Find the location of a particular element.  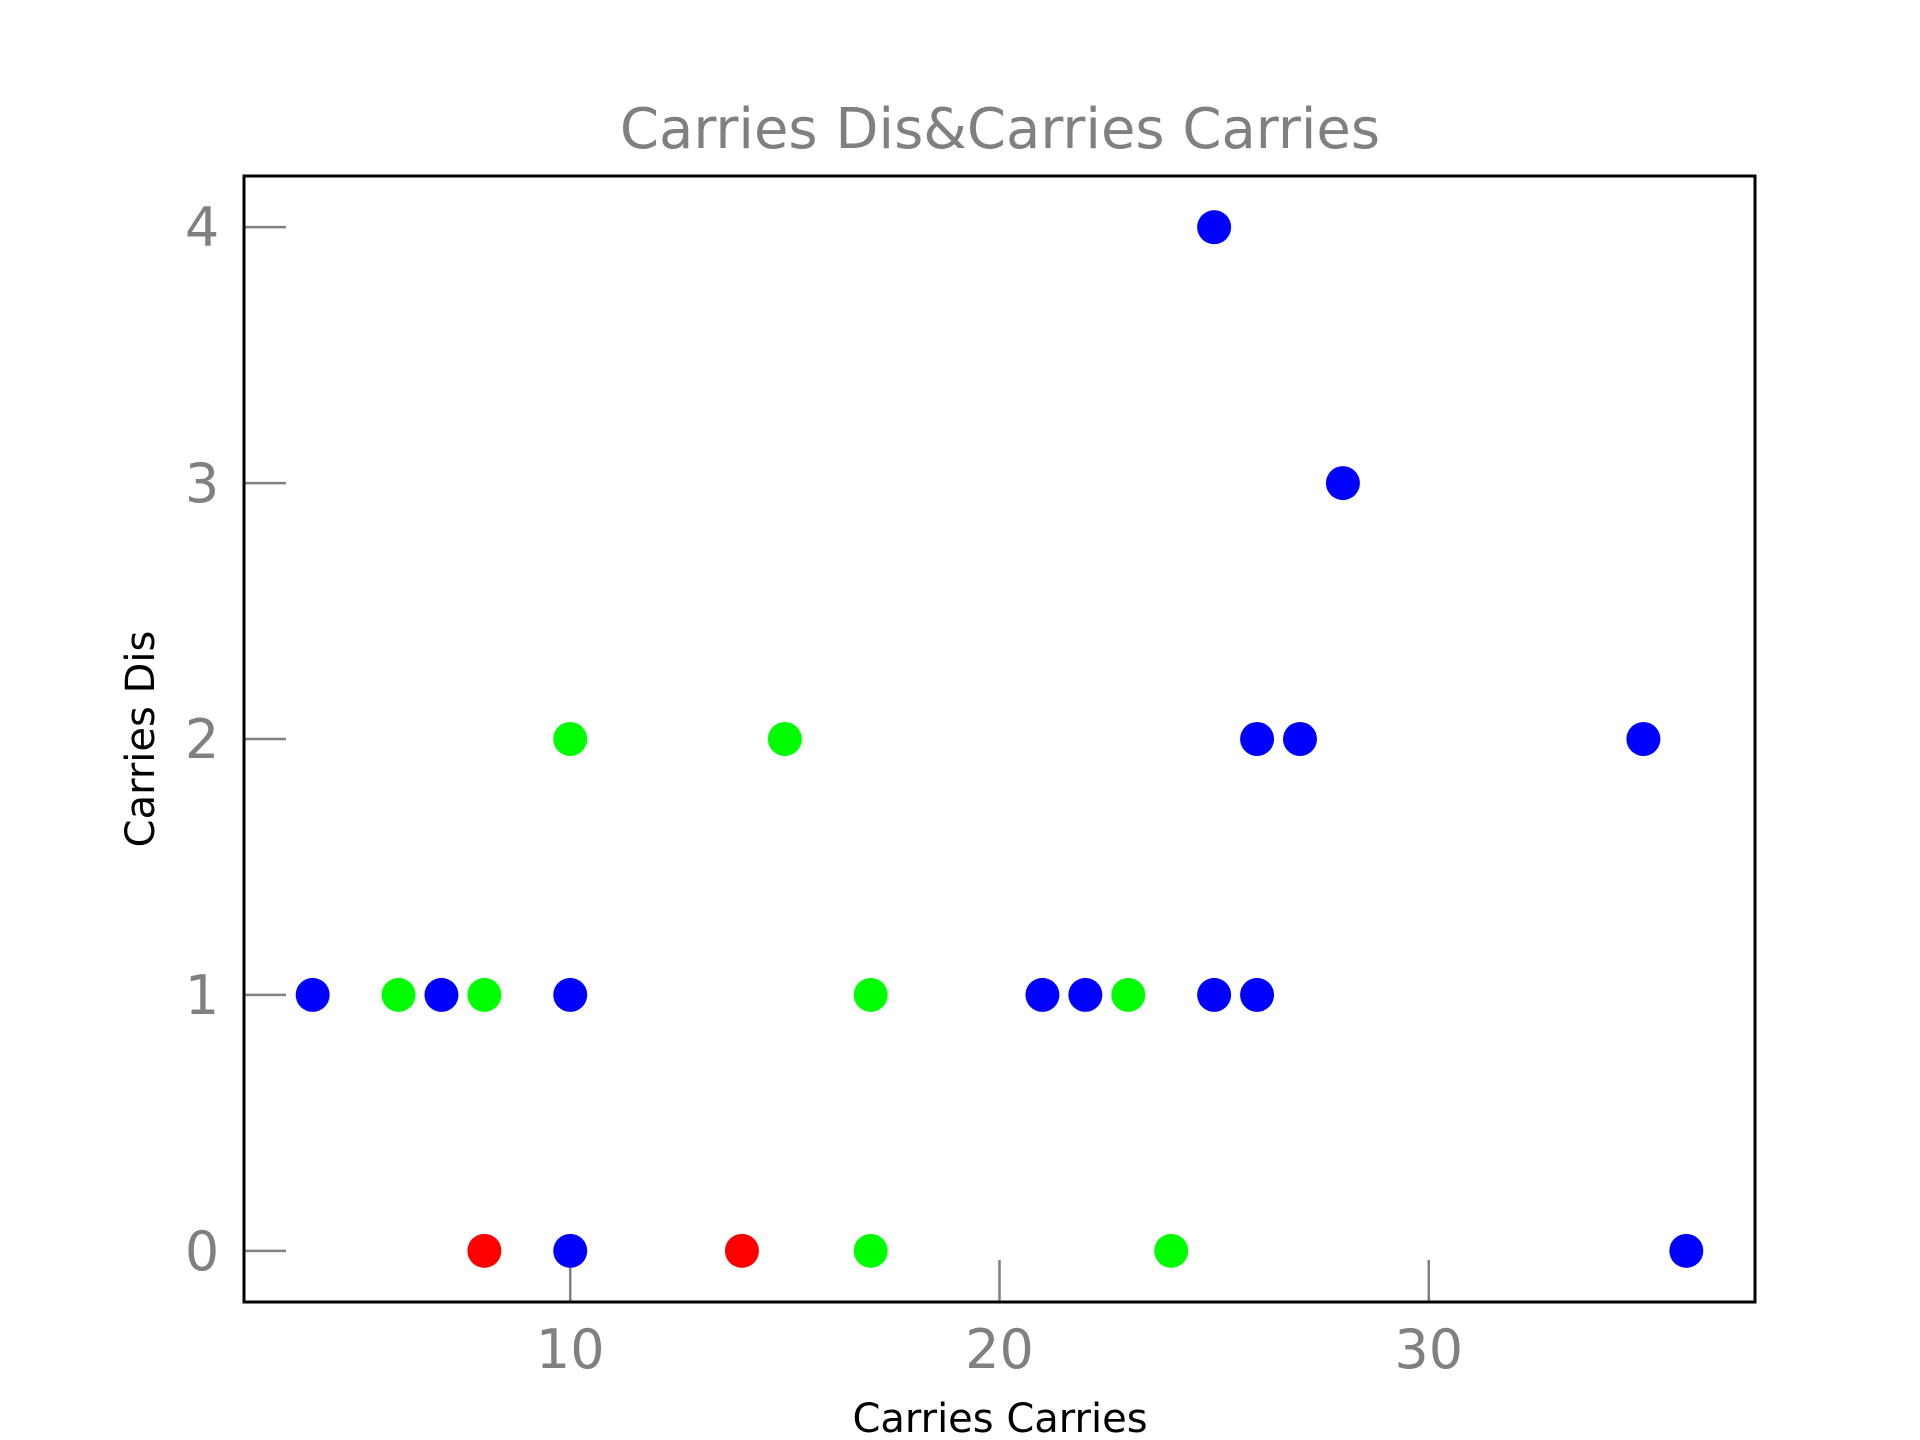

x-axis-label: Carries Carries is located at coordinates (999, 1418).